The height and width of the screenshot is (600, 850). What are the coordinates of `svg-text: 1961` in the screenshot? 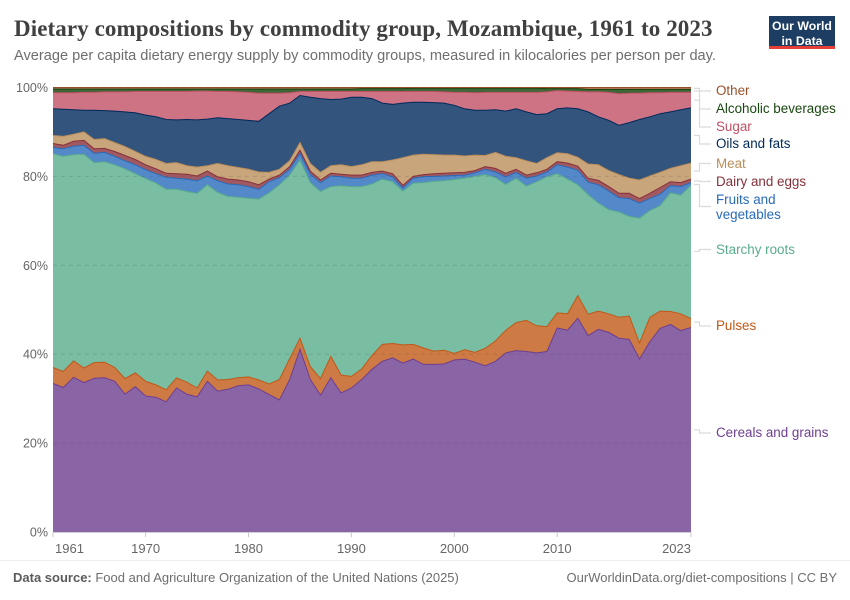 It's located at (69, 548).